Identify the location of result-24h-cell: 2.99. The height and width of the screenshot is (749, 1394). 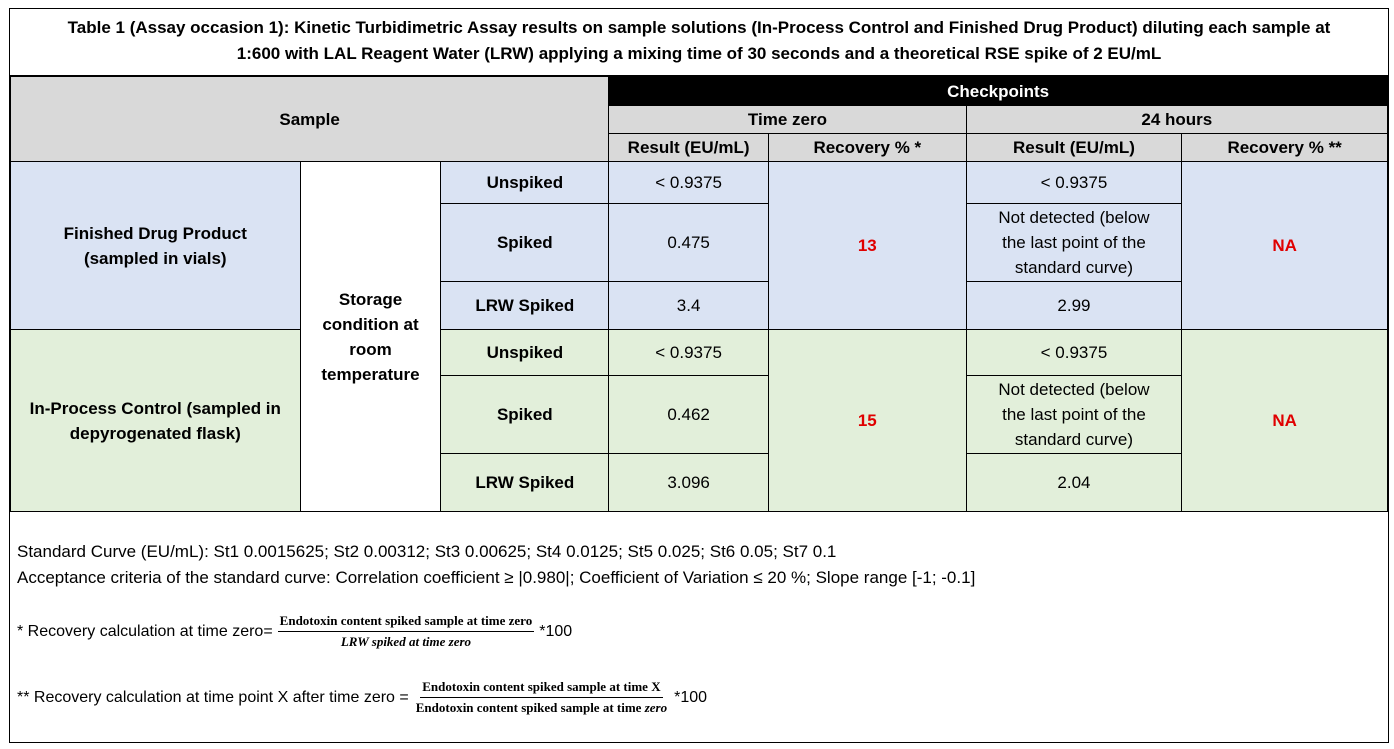
(1074, 305).